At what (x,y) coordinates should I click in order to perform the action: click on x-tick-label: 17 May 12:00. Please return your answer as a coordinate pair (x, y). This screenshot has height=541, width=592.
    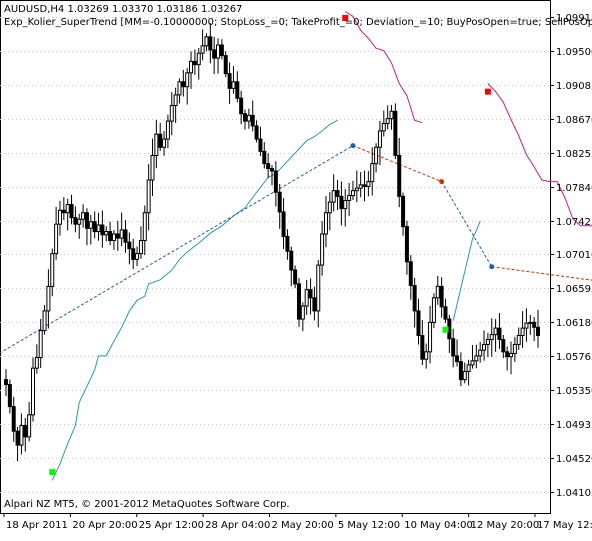
    Looking at the image, I should click on (564, 525).